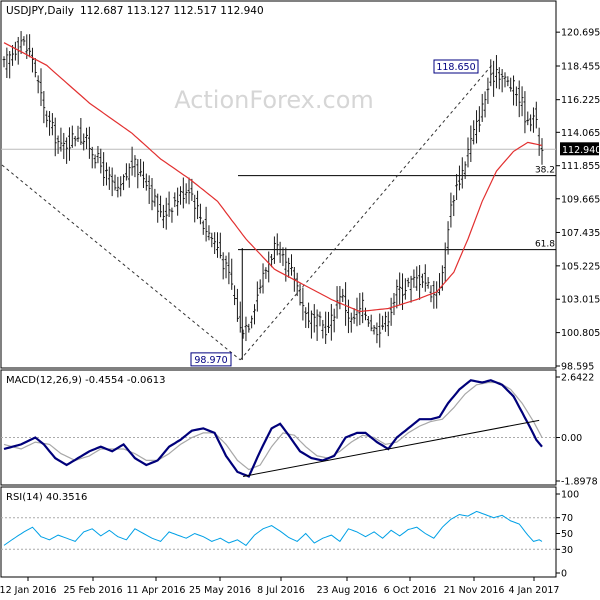 The image size is (600, 600). What do you see at coordinates (545, 245) in the screenshot?
I see `fib-label-61-8: 61.8` at bounding box center [545, 245].